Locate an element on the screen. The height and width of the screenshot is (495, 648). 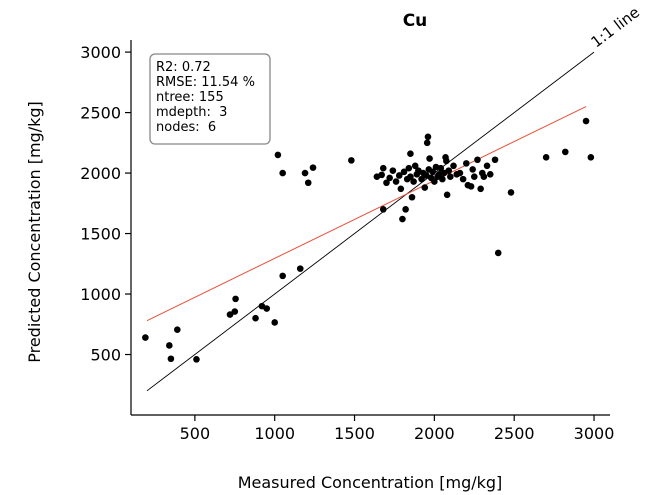
stats-rmse: RMSE: 11.54 % is located at coordinates (205, 82).